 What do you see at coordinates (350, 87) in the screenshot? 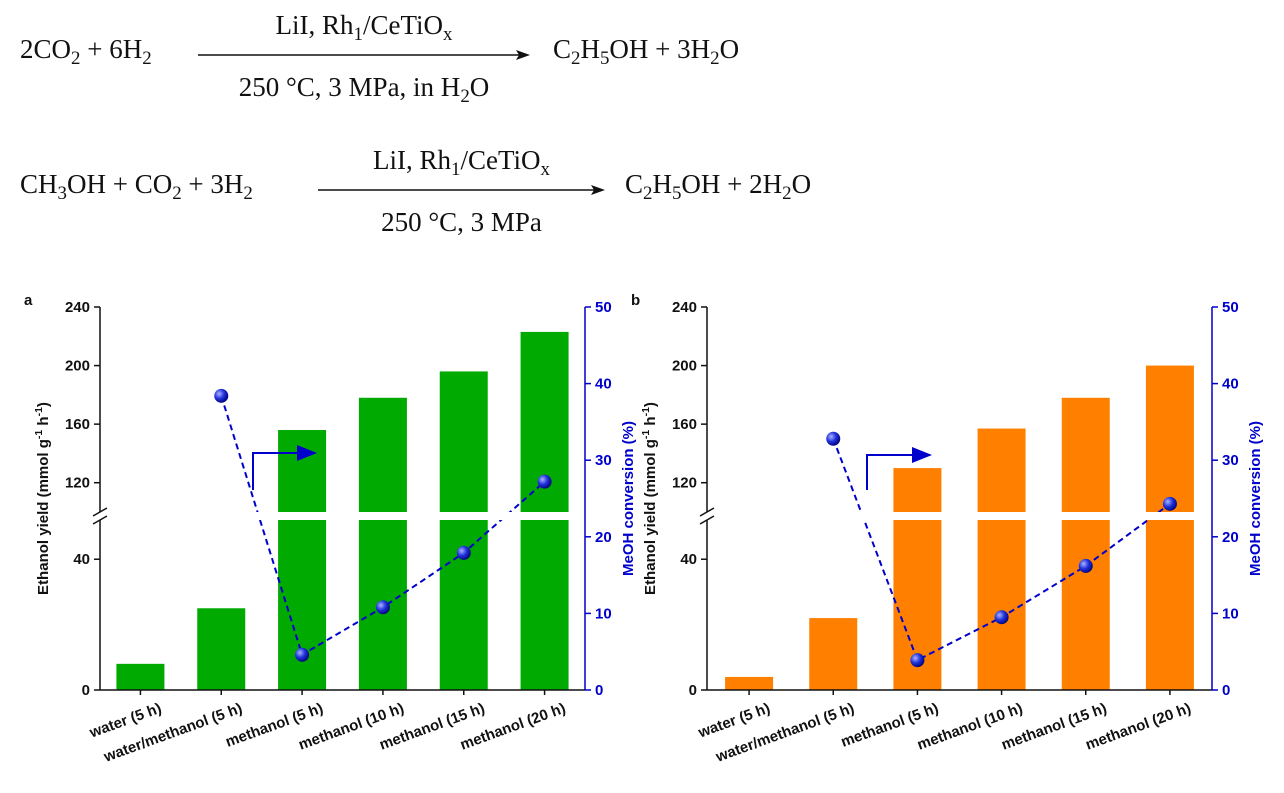
I see `text-run: 250 °C, 3 MPa, in H` at bounding box center [350, 87].